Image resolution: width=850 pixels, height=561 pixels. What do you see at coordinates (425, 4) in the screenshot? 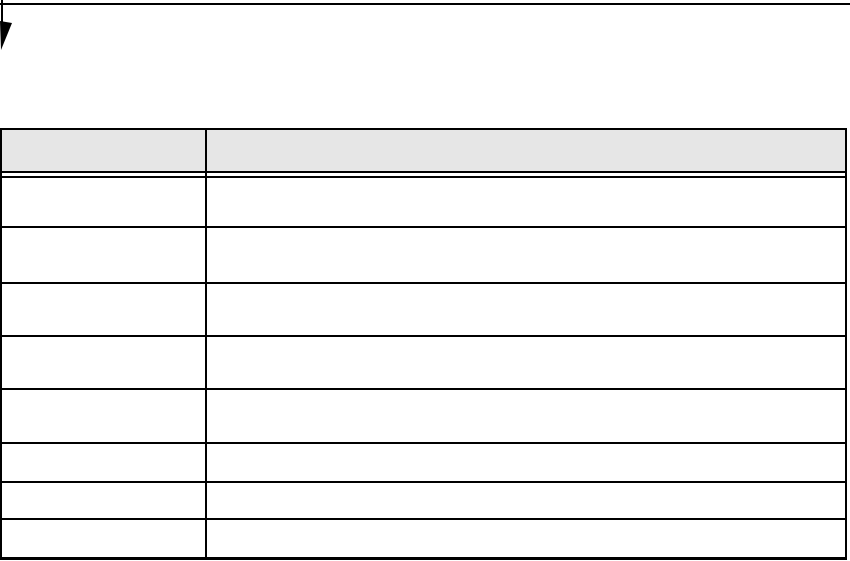
I see `top-horizontal-rule` at bounding box center [425, 4].